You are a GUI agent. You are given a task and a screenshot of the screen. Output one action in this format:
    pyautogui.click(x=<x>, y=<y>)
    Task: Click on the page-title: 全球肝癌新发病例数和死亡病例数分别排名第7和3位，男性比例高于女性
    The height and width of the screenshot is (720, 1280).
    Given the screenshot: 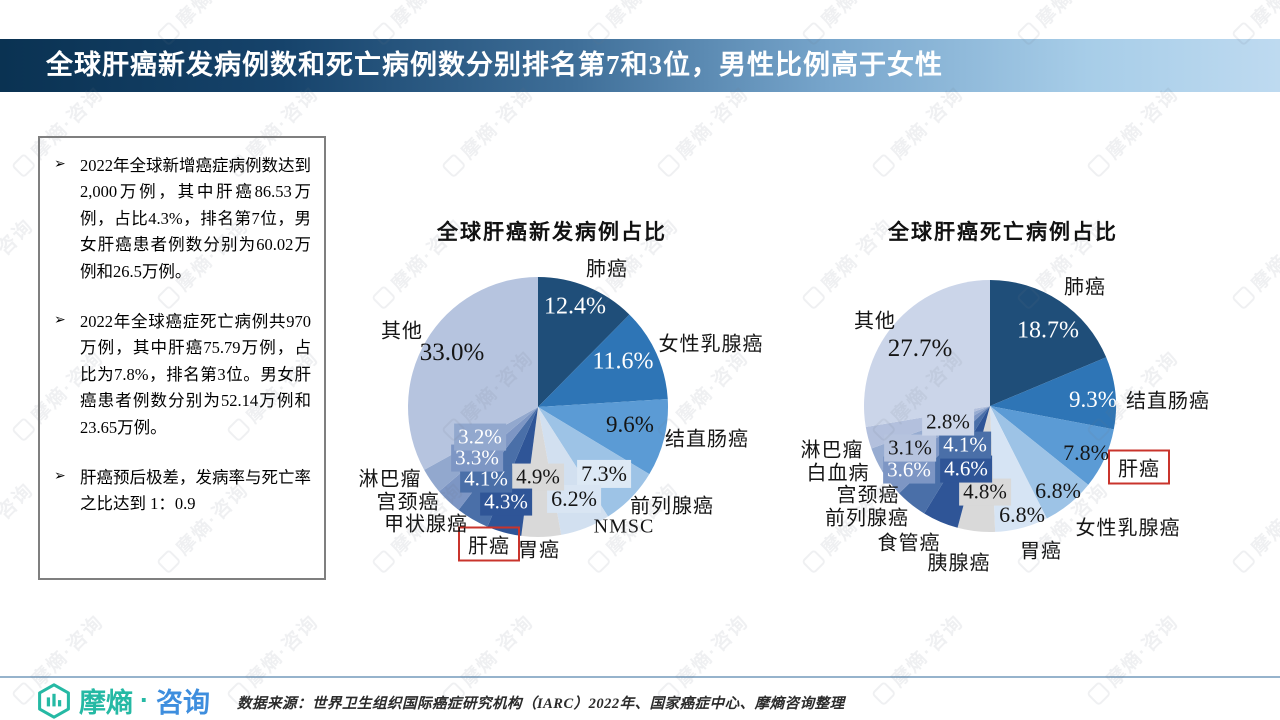 What is the action you would take?
    pyautogui.click(x=494, y=65)
    